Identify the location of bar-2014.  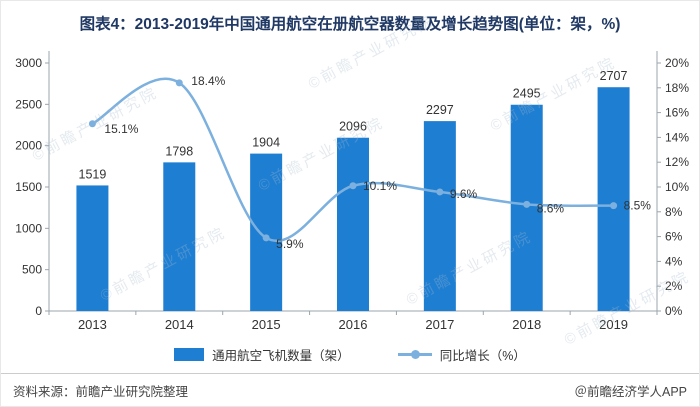
(179, 236).